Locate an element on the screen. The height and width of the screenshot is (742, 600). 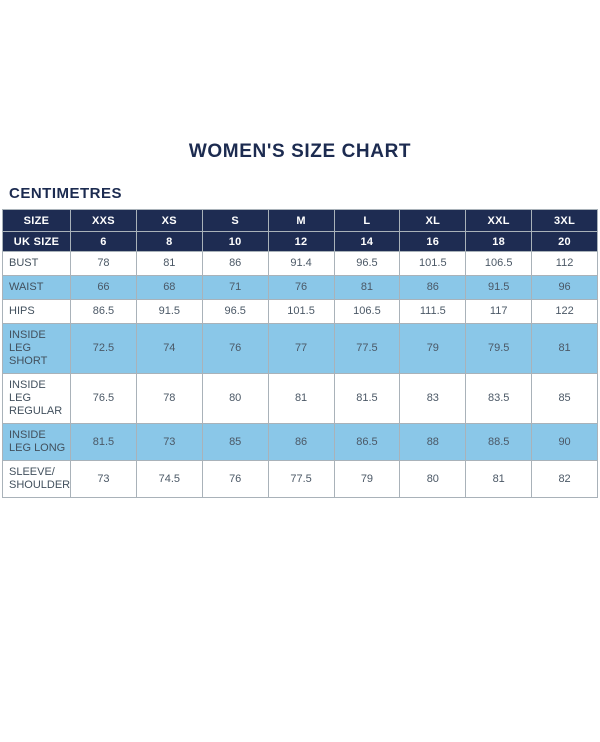
size-header-cell: XS is located at coordinates (169, 220).